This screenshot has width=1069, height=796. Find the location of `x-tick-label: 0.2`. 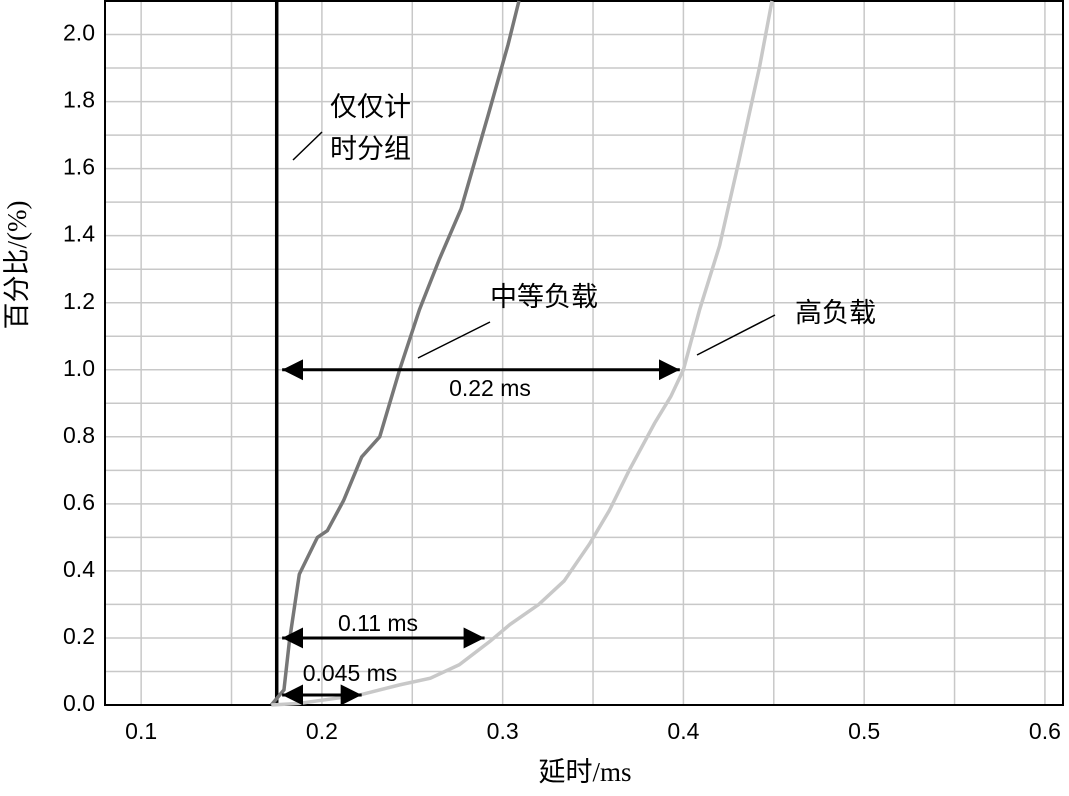

x-tick-label: 0.2 is located at coordinates (322, 731).